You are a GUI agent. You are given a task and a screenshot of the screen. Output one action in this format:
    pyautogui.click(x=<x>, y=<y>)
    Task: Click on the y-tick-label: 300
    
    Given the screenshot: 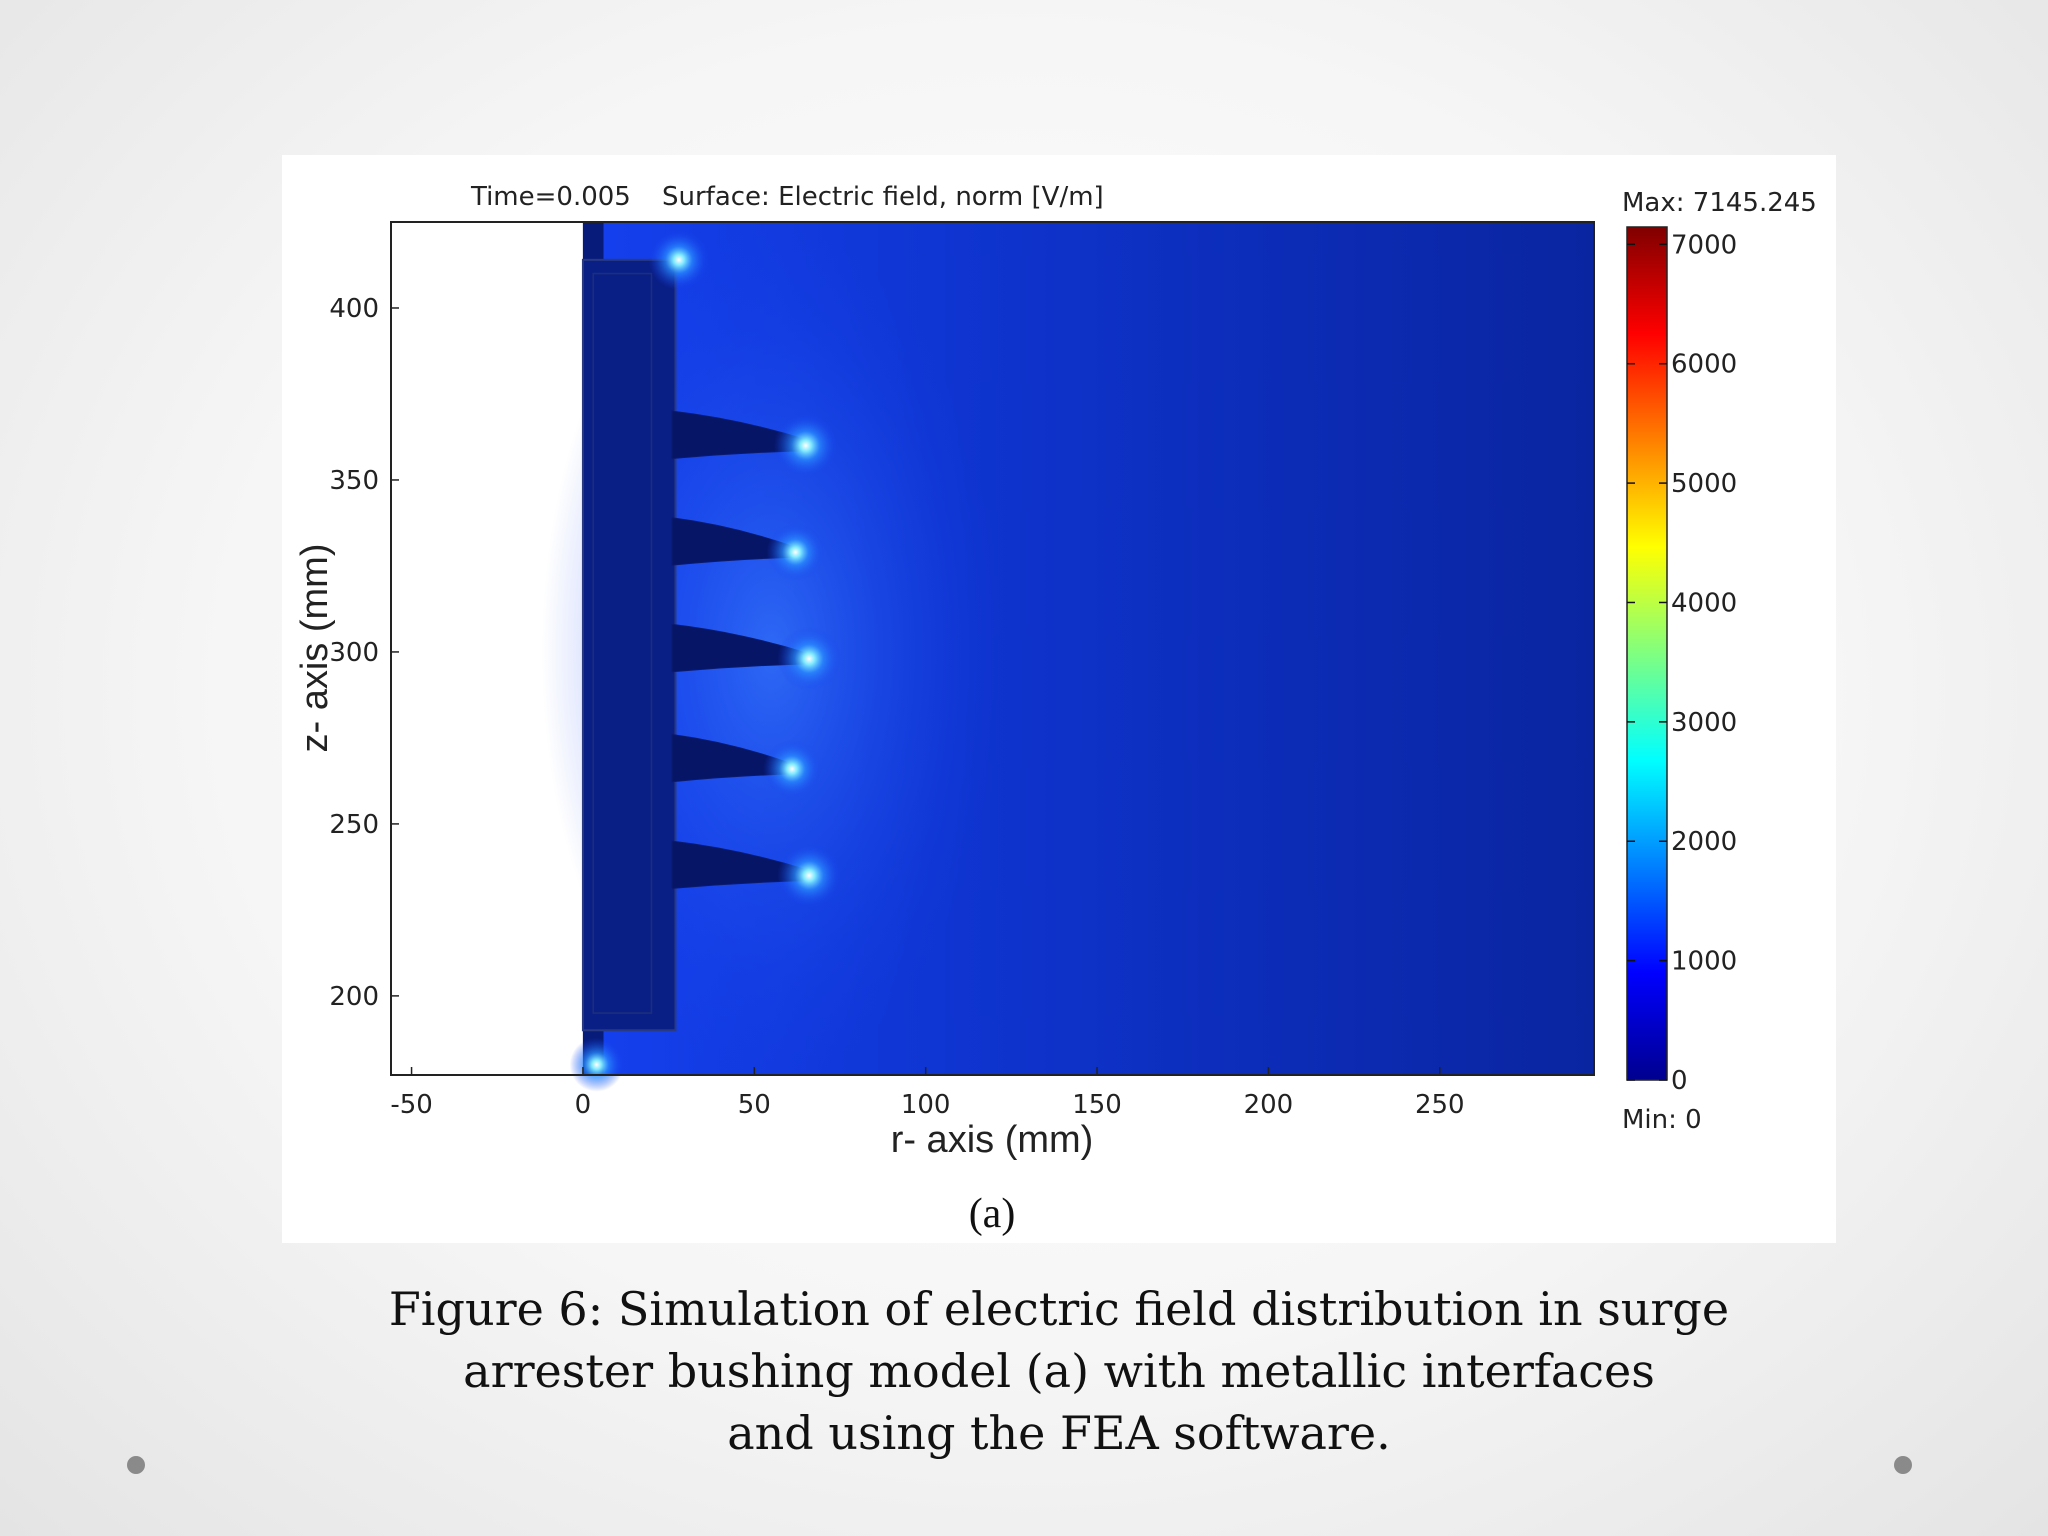 What is the action you would take?
    pyautogui.click(x=354, y=653)
    